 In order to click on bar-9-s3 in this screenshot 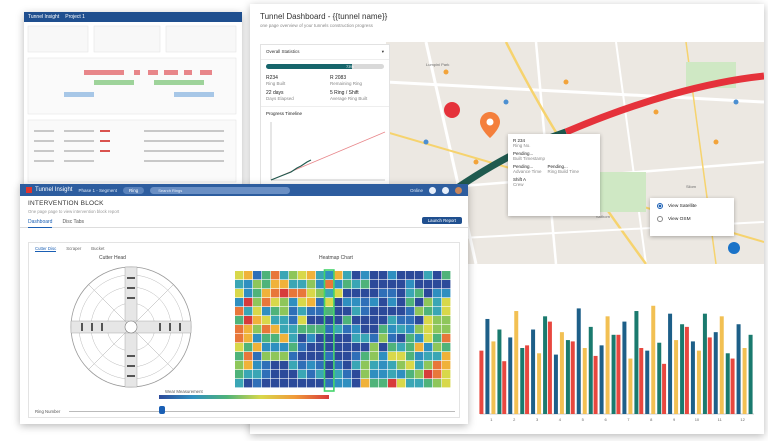, I will do `click(676, 377)`.